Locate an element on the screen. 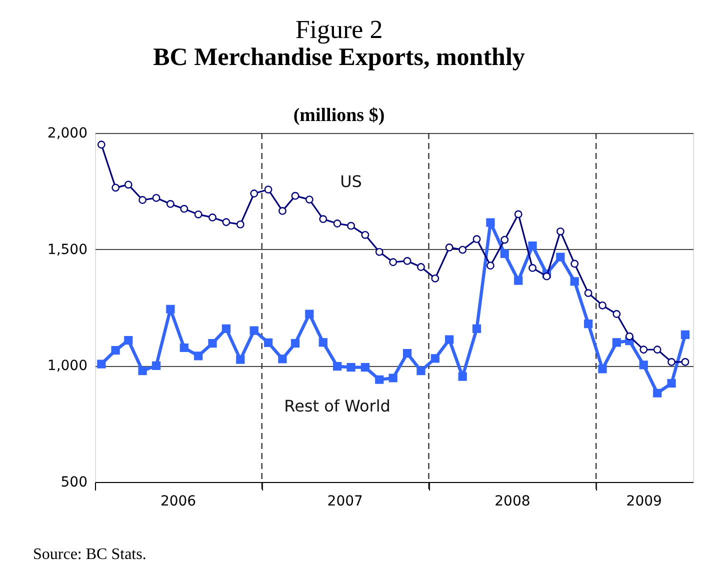  y-tick-label: 500 is located at coordinates (74, 482).